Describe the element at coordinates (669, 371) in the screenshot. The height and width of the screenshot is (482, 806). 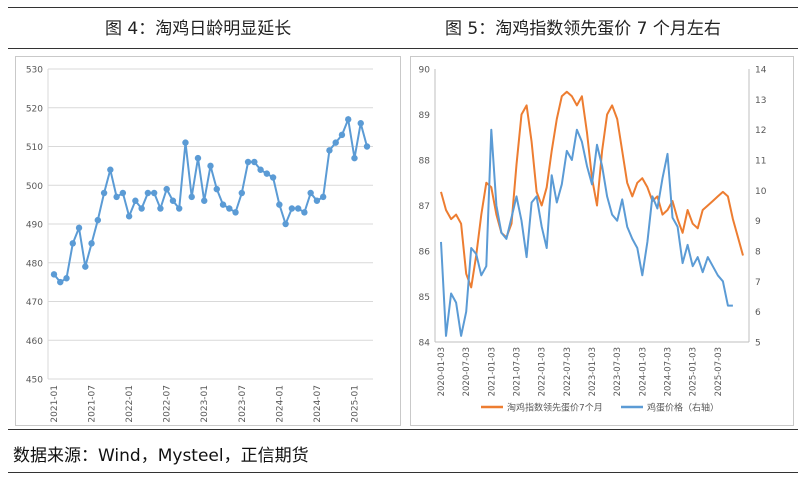
I see `x-tick-label: 2024-07-03` at that location.